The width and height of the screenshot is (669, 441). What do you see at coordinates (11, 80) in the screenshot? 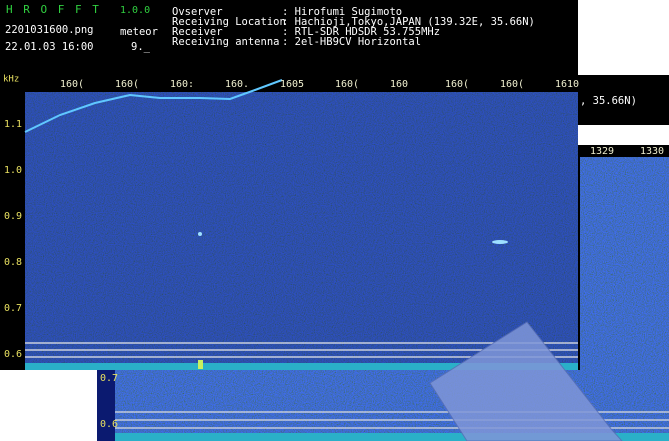
I see `unit-label: kHz` at bounding box center [11, 80].